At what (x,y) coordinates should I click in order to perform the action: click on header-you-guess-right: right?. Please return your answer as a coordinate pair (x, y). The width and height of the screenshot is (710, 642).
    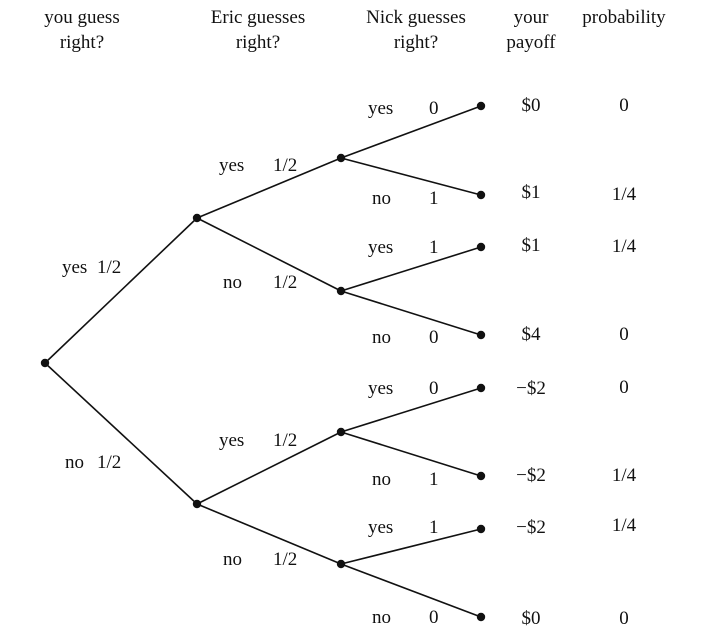
    Looking at the image, I should click on (82, 42).